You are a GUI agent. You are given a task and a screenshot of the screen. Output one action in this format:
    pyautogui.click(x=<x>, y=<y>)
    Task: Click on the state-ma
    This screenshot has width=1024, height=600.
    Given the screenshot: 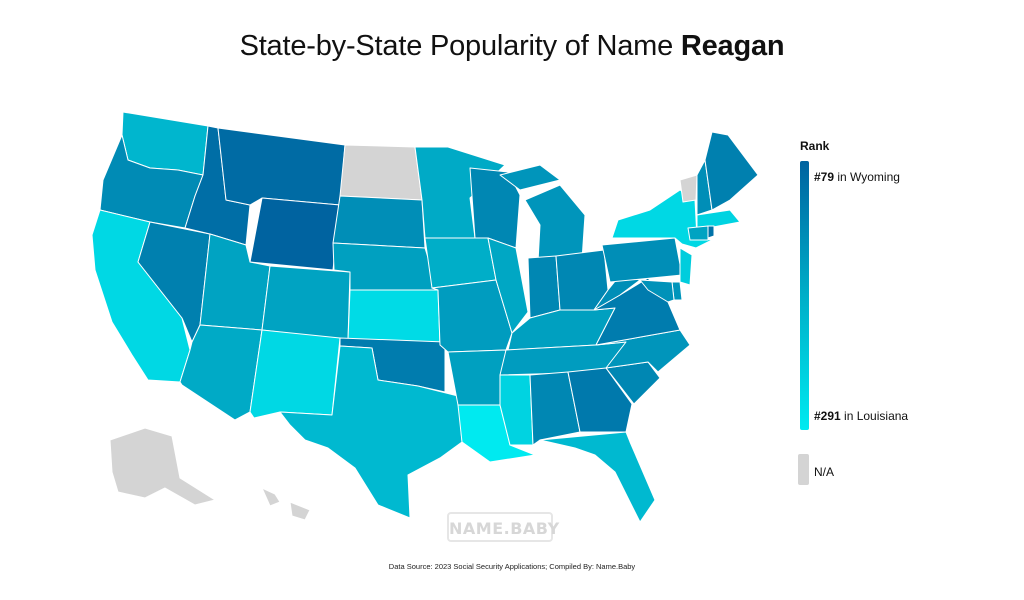 What is the action you would take?
    pyautogui.click(x=718, y=220)
    